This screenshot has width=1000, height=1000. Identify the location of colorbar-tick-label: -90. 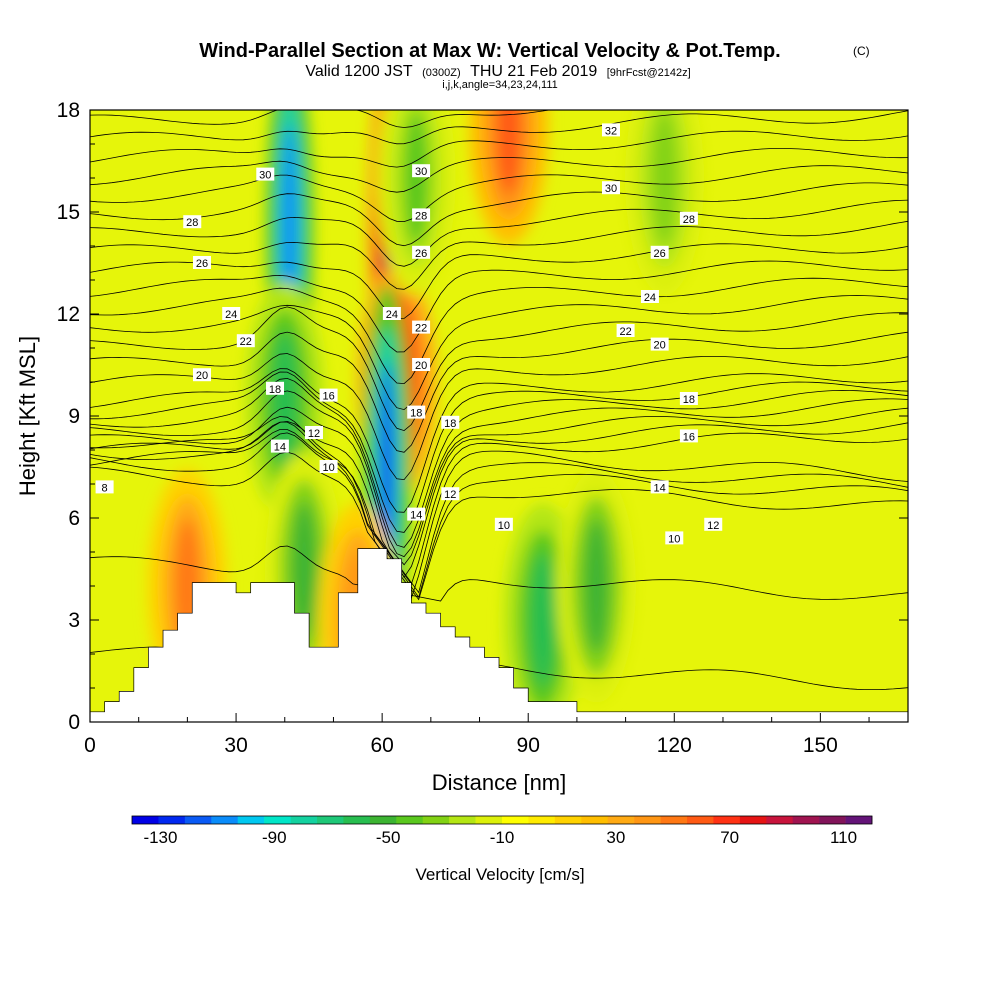
(274, 837).